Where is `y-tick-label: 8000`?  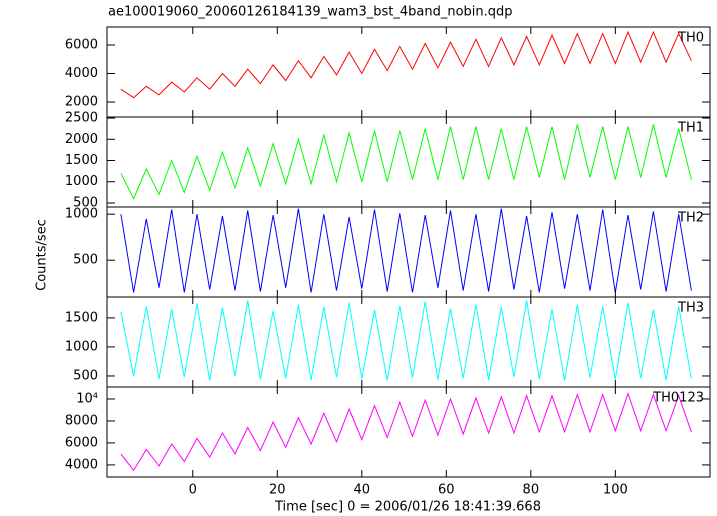 y-tick-label: 8000 is located at coordinates (81, 420).